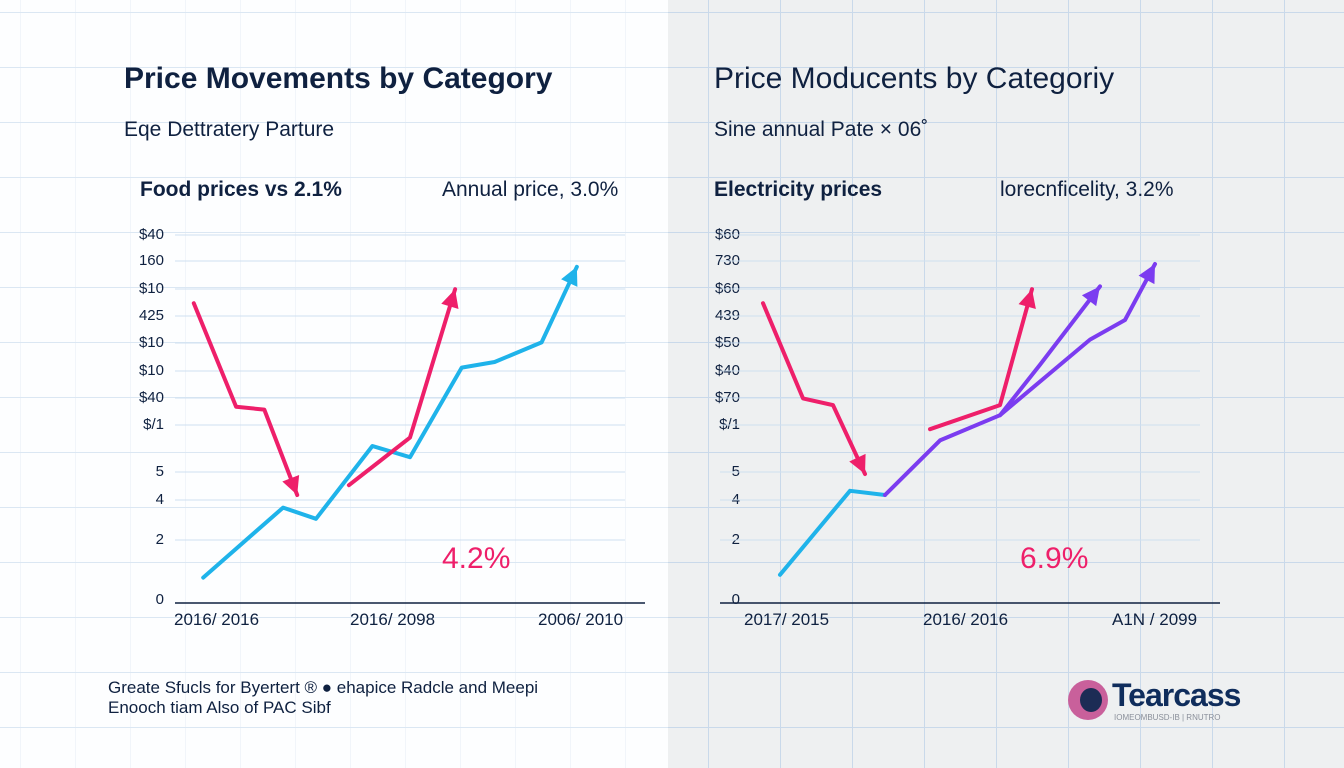  Describe the element at coordinates (787, 619) in the screenshot. I see `right-x-tick: 2017/ 2015` at that location.